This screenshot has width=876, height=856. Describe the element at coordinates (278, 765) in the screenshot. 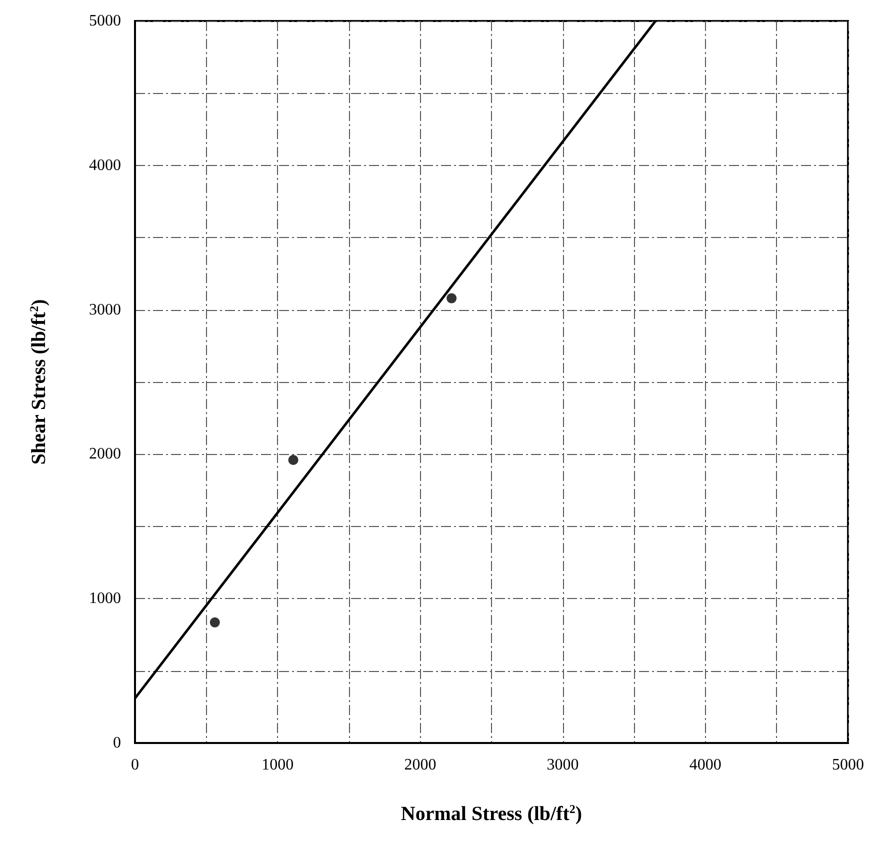

I see `x-tick-label: 1000` at that location.